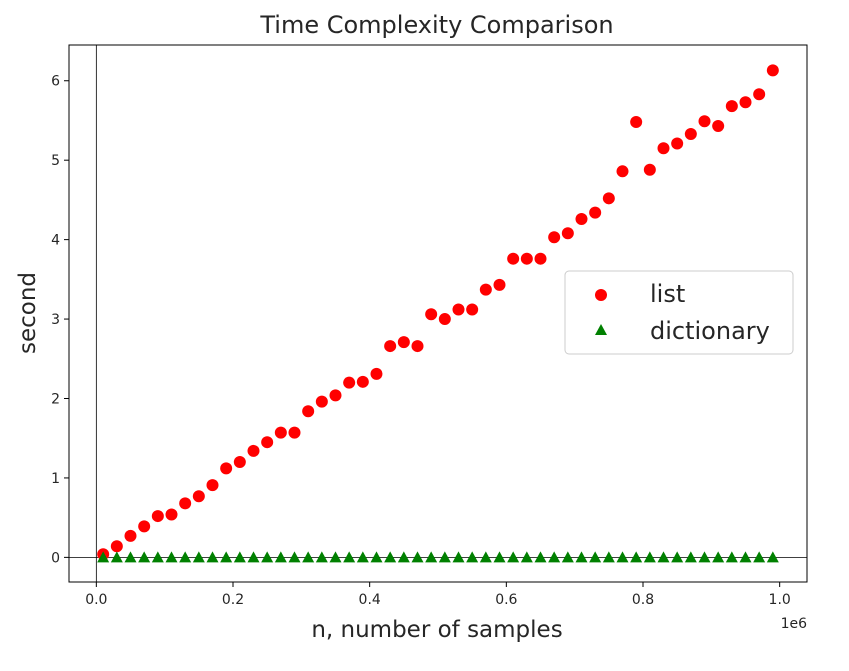 The width and height of the screenshot is (849, 671). What do you see at coordinates (667, 294) in the screenshot?
I see `legend-label-list: list` at bounding box center [667, 294].